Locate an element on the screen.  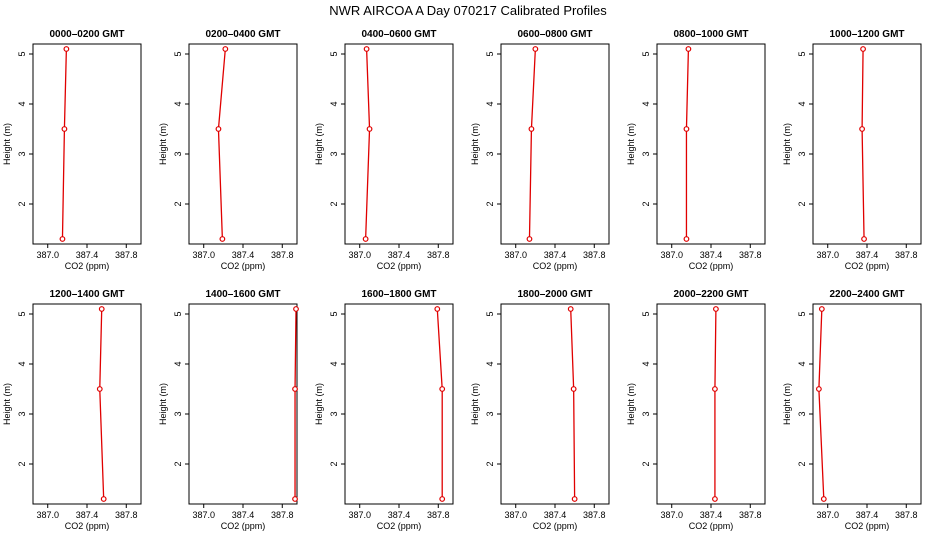
panel-title: 1800–2000 GMT is located at coordinates (554, 294).